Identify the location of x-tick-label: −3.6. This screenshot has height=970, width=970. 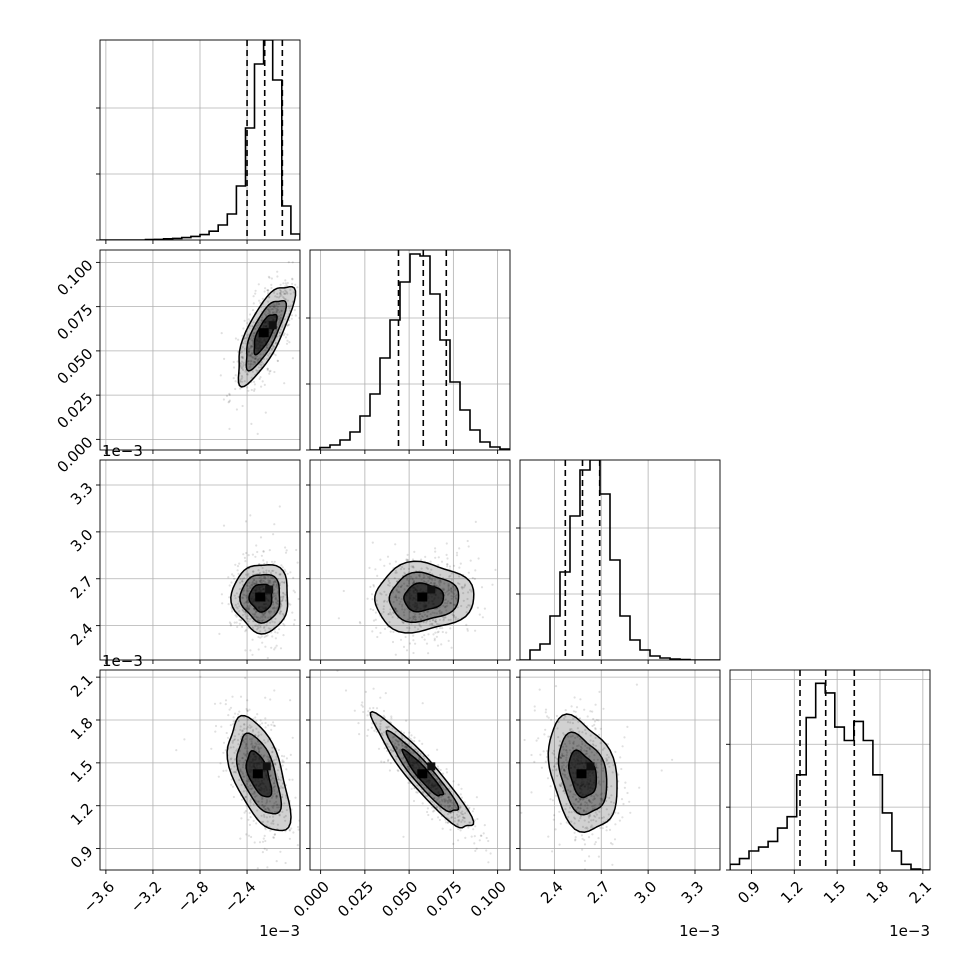
(99, 897).